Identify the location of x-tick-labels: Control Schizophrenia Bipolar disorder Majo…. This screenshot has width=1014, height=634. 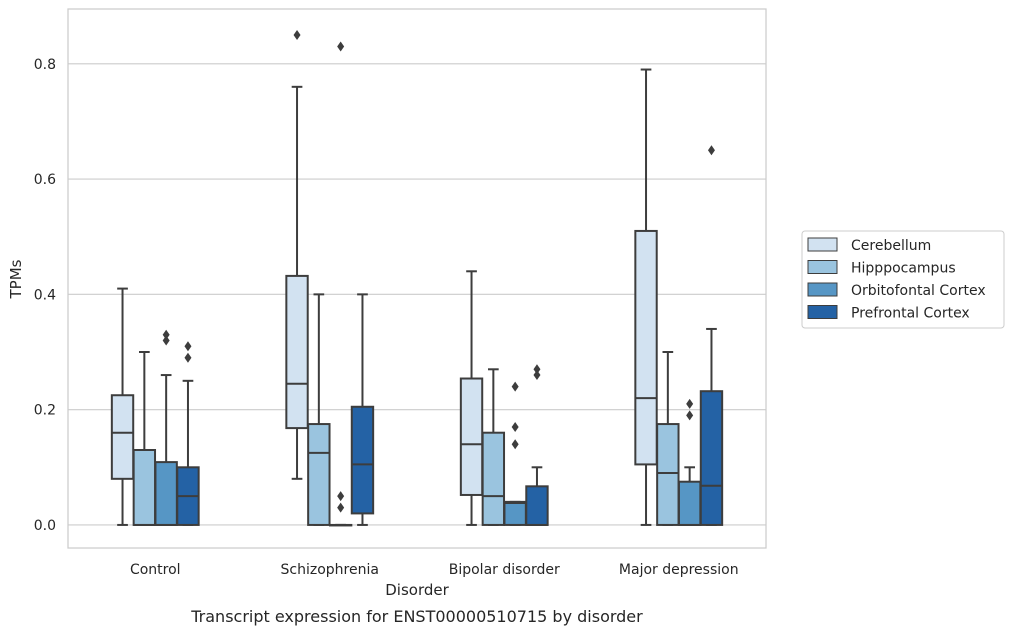
(434, 570).